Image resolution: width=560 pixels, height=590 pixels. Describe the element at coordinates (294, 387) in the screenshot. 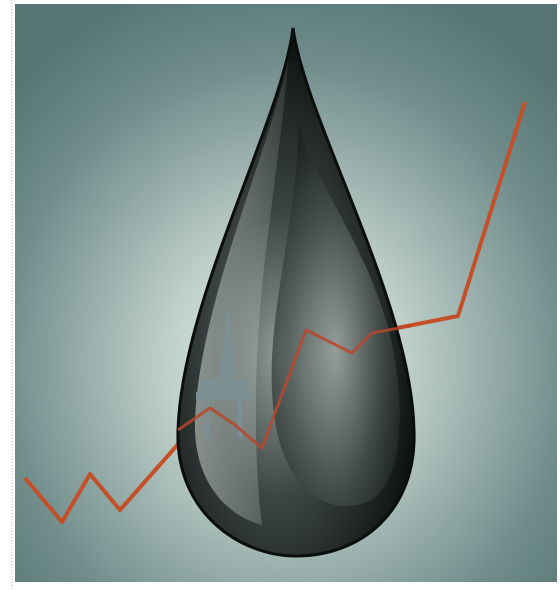

I see `price-line-through-drop` at that location.